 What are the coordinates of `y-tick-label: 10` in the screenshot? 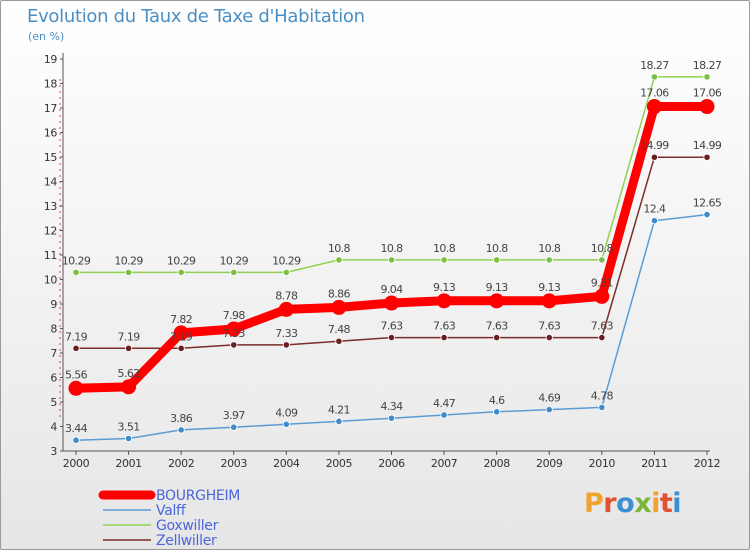 It's located at (51, 280).